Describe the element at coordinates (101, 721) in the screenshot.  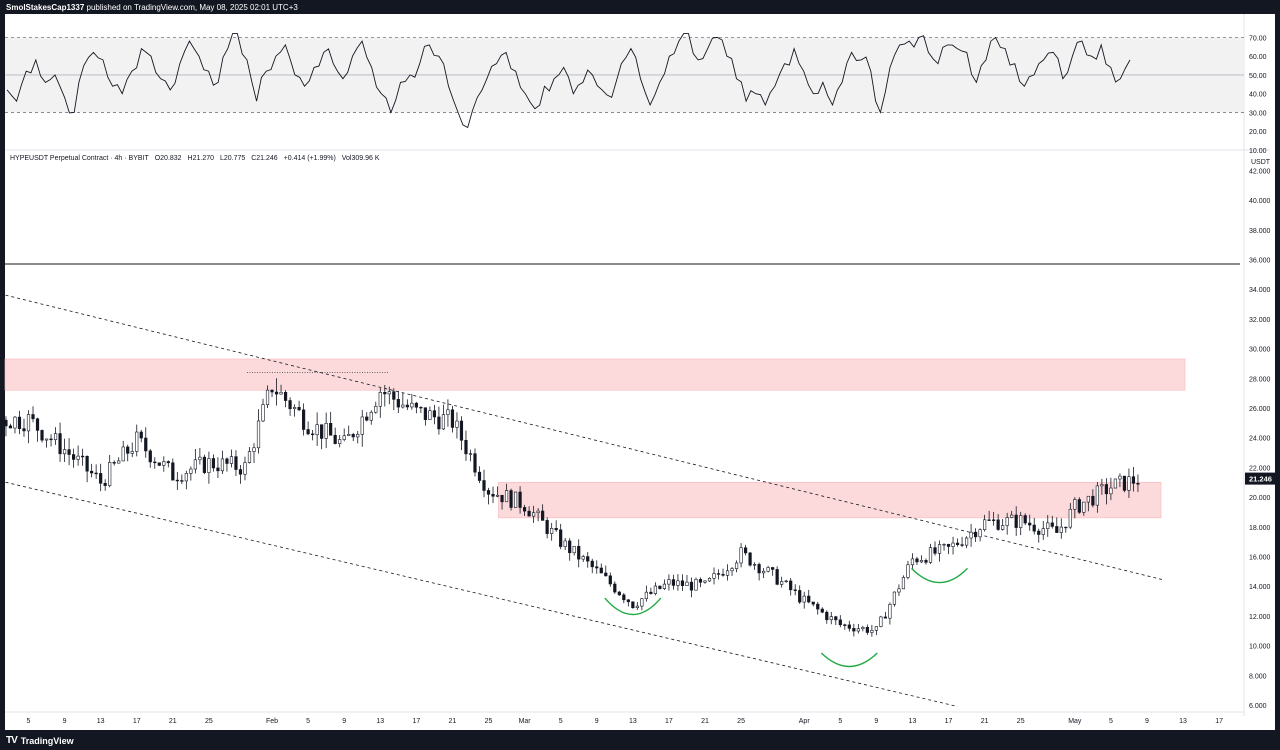
I see `time-tick-label: 13` at that location.